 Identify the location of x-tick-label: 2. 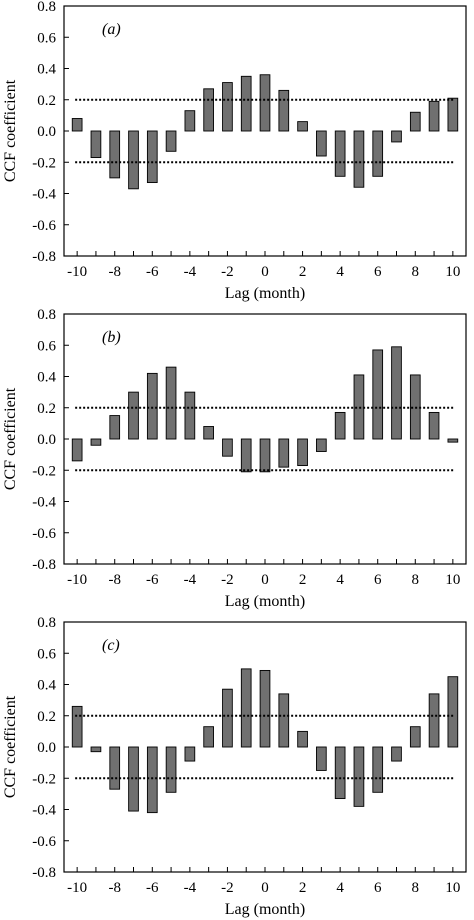
(303, 888).